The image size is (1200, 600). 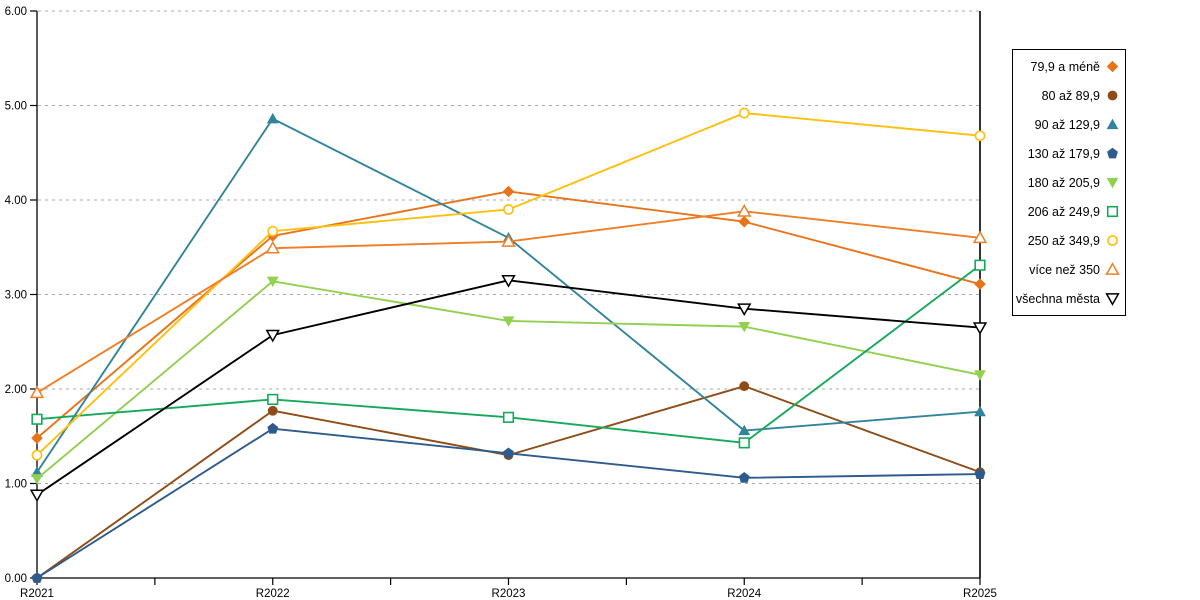 What do you see at coordinates (980, 594) in the screenshot?
I see `x-axis-label: R2025` at bounding box center [980, 594].